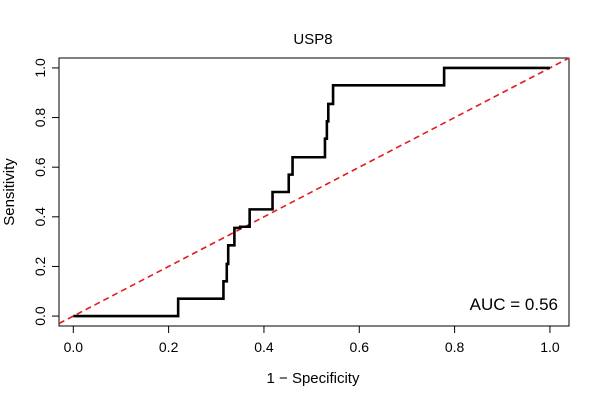  What do you see at coordinates (455, 347) in the screenshot?
I see `x-tick-label: 0.8` at bounding box center [455, 347].